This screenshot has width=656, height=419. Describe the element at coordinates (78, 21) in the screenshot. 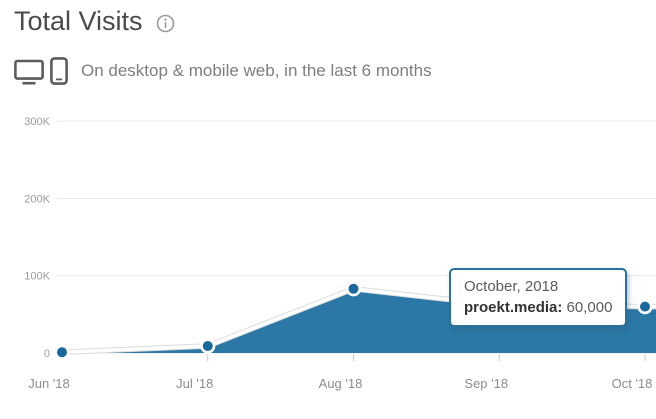

I see `page-title: Total Visits` at that location.